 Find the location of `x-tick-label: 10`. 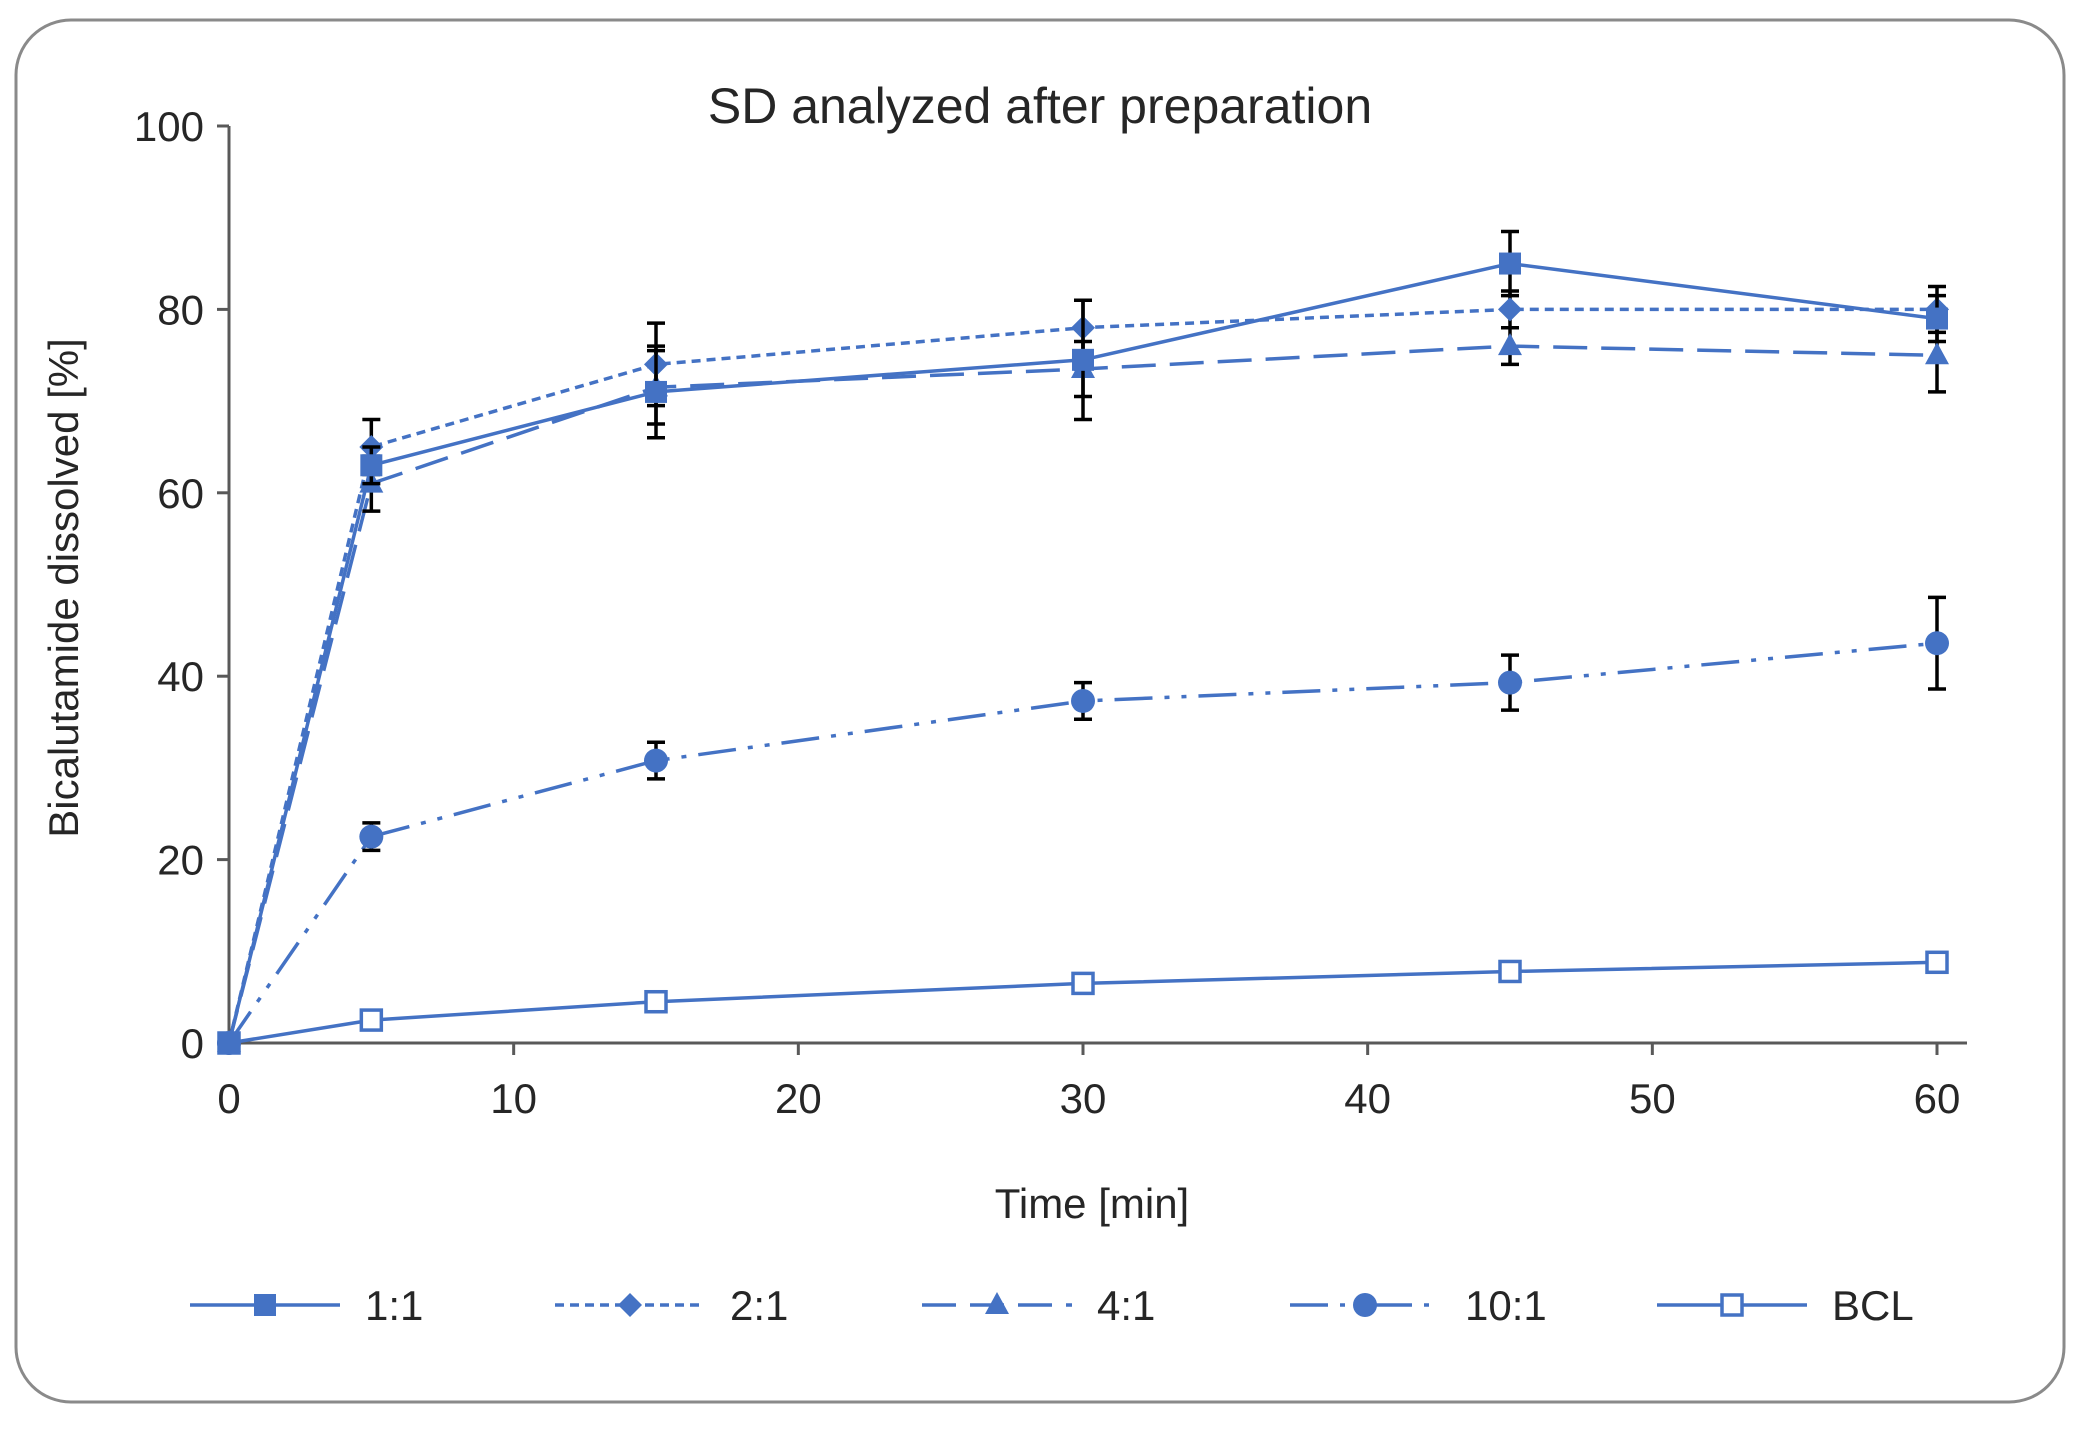

x-tick-label: 10 is located at coordinates (513, 1098).